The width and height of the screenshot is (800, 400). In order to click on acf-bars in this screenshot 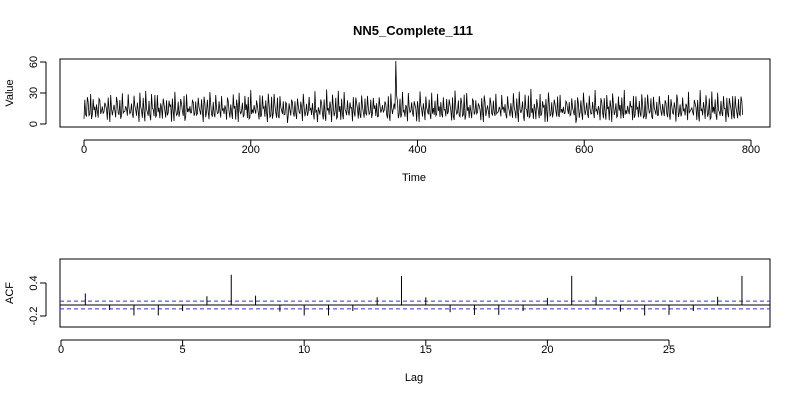, I will do `click(413, 295)`.